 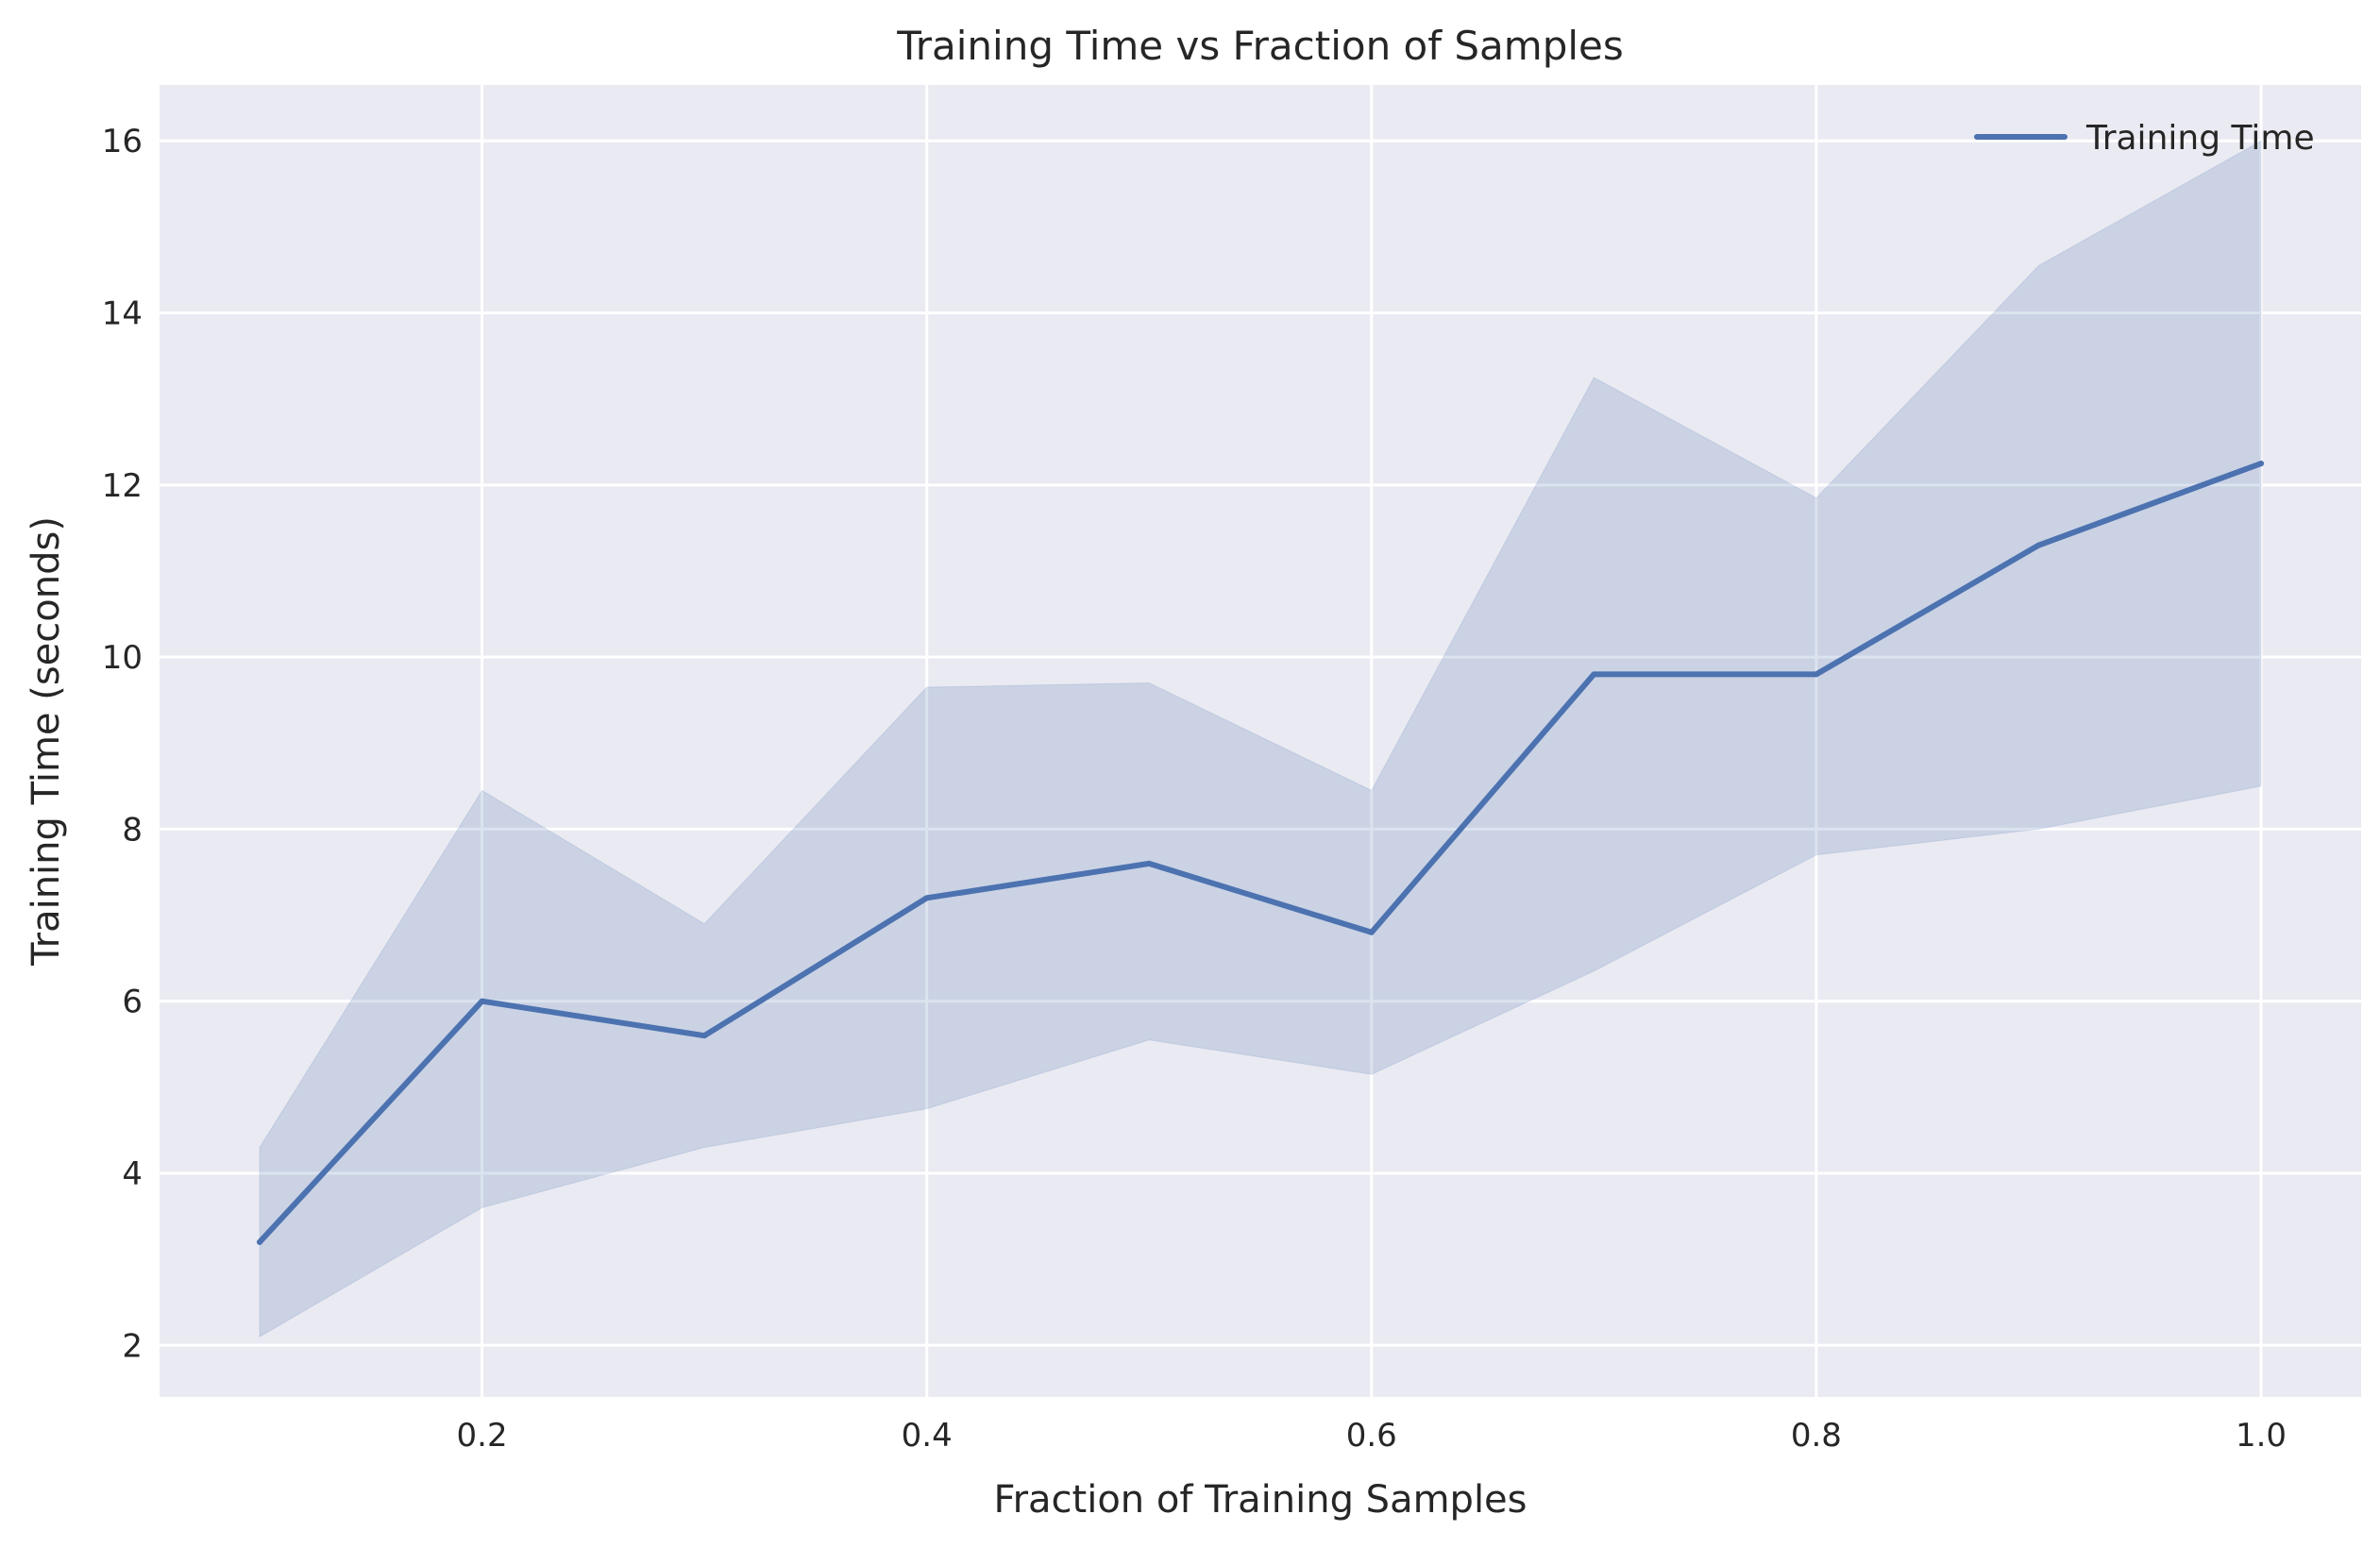 What do you see at coordinates (122, 314) in the screenshot?
I see `y-tick-label: 14` at bounding box center [122, 314].